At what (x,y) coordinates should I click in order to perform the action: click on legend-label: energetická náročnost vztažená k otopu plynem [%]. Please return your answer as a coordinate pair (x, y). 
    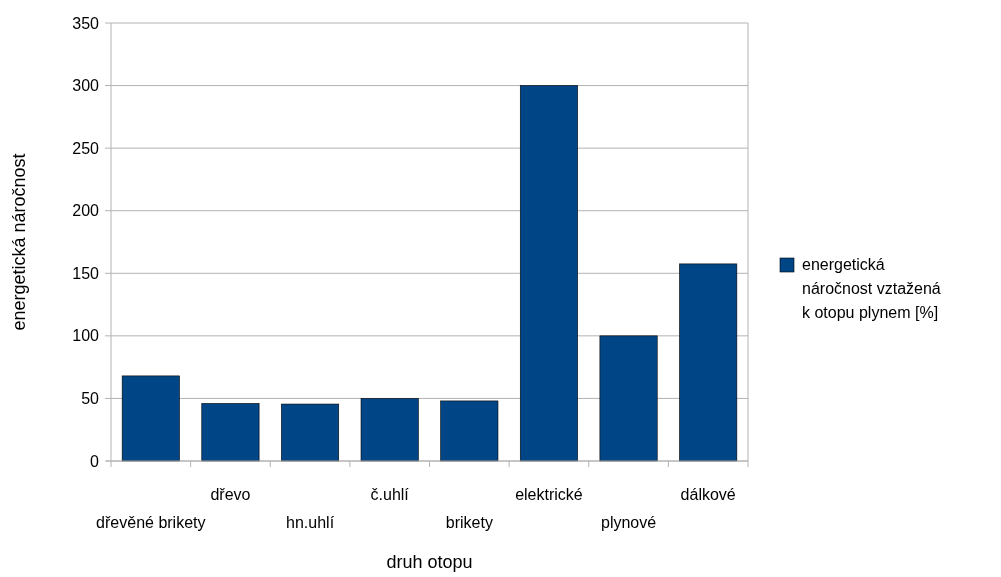
    Looking at the image, I should click on (871, 288).